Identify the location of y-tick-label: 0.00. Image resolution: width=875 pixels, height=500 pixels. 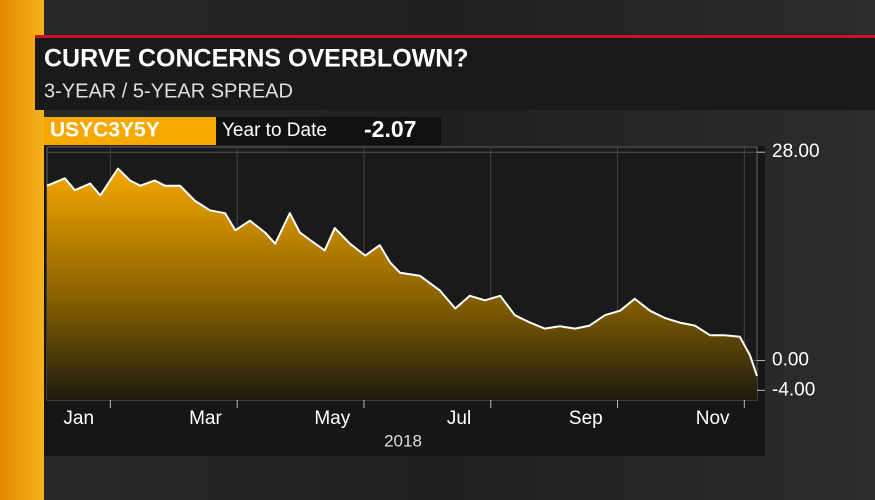
(790, 360).